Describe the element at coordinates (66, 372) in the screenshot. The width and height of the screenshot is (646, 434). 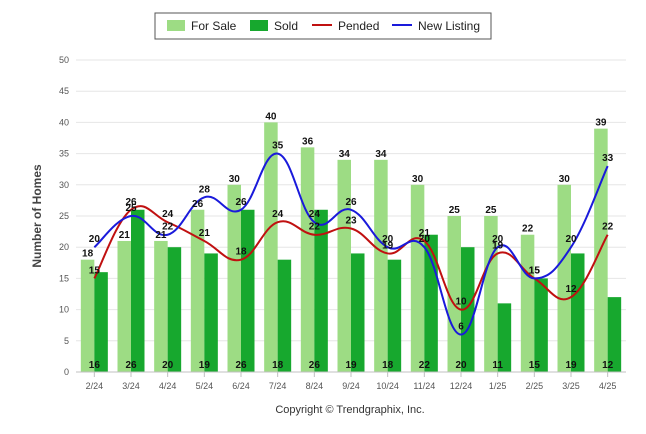
I see `y-tick-label: 0` at that location.